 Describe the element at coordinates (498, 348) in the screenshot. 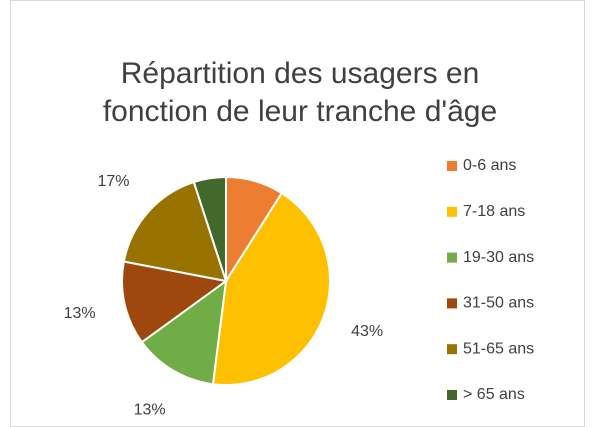

I see `legend-label: 51-65 ans` at that location.